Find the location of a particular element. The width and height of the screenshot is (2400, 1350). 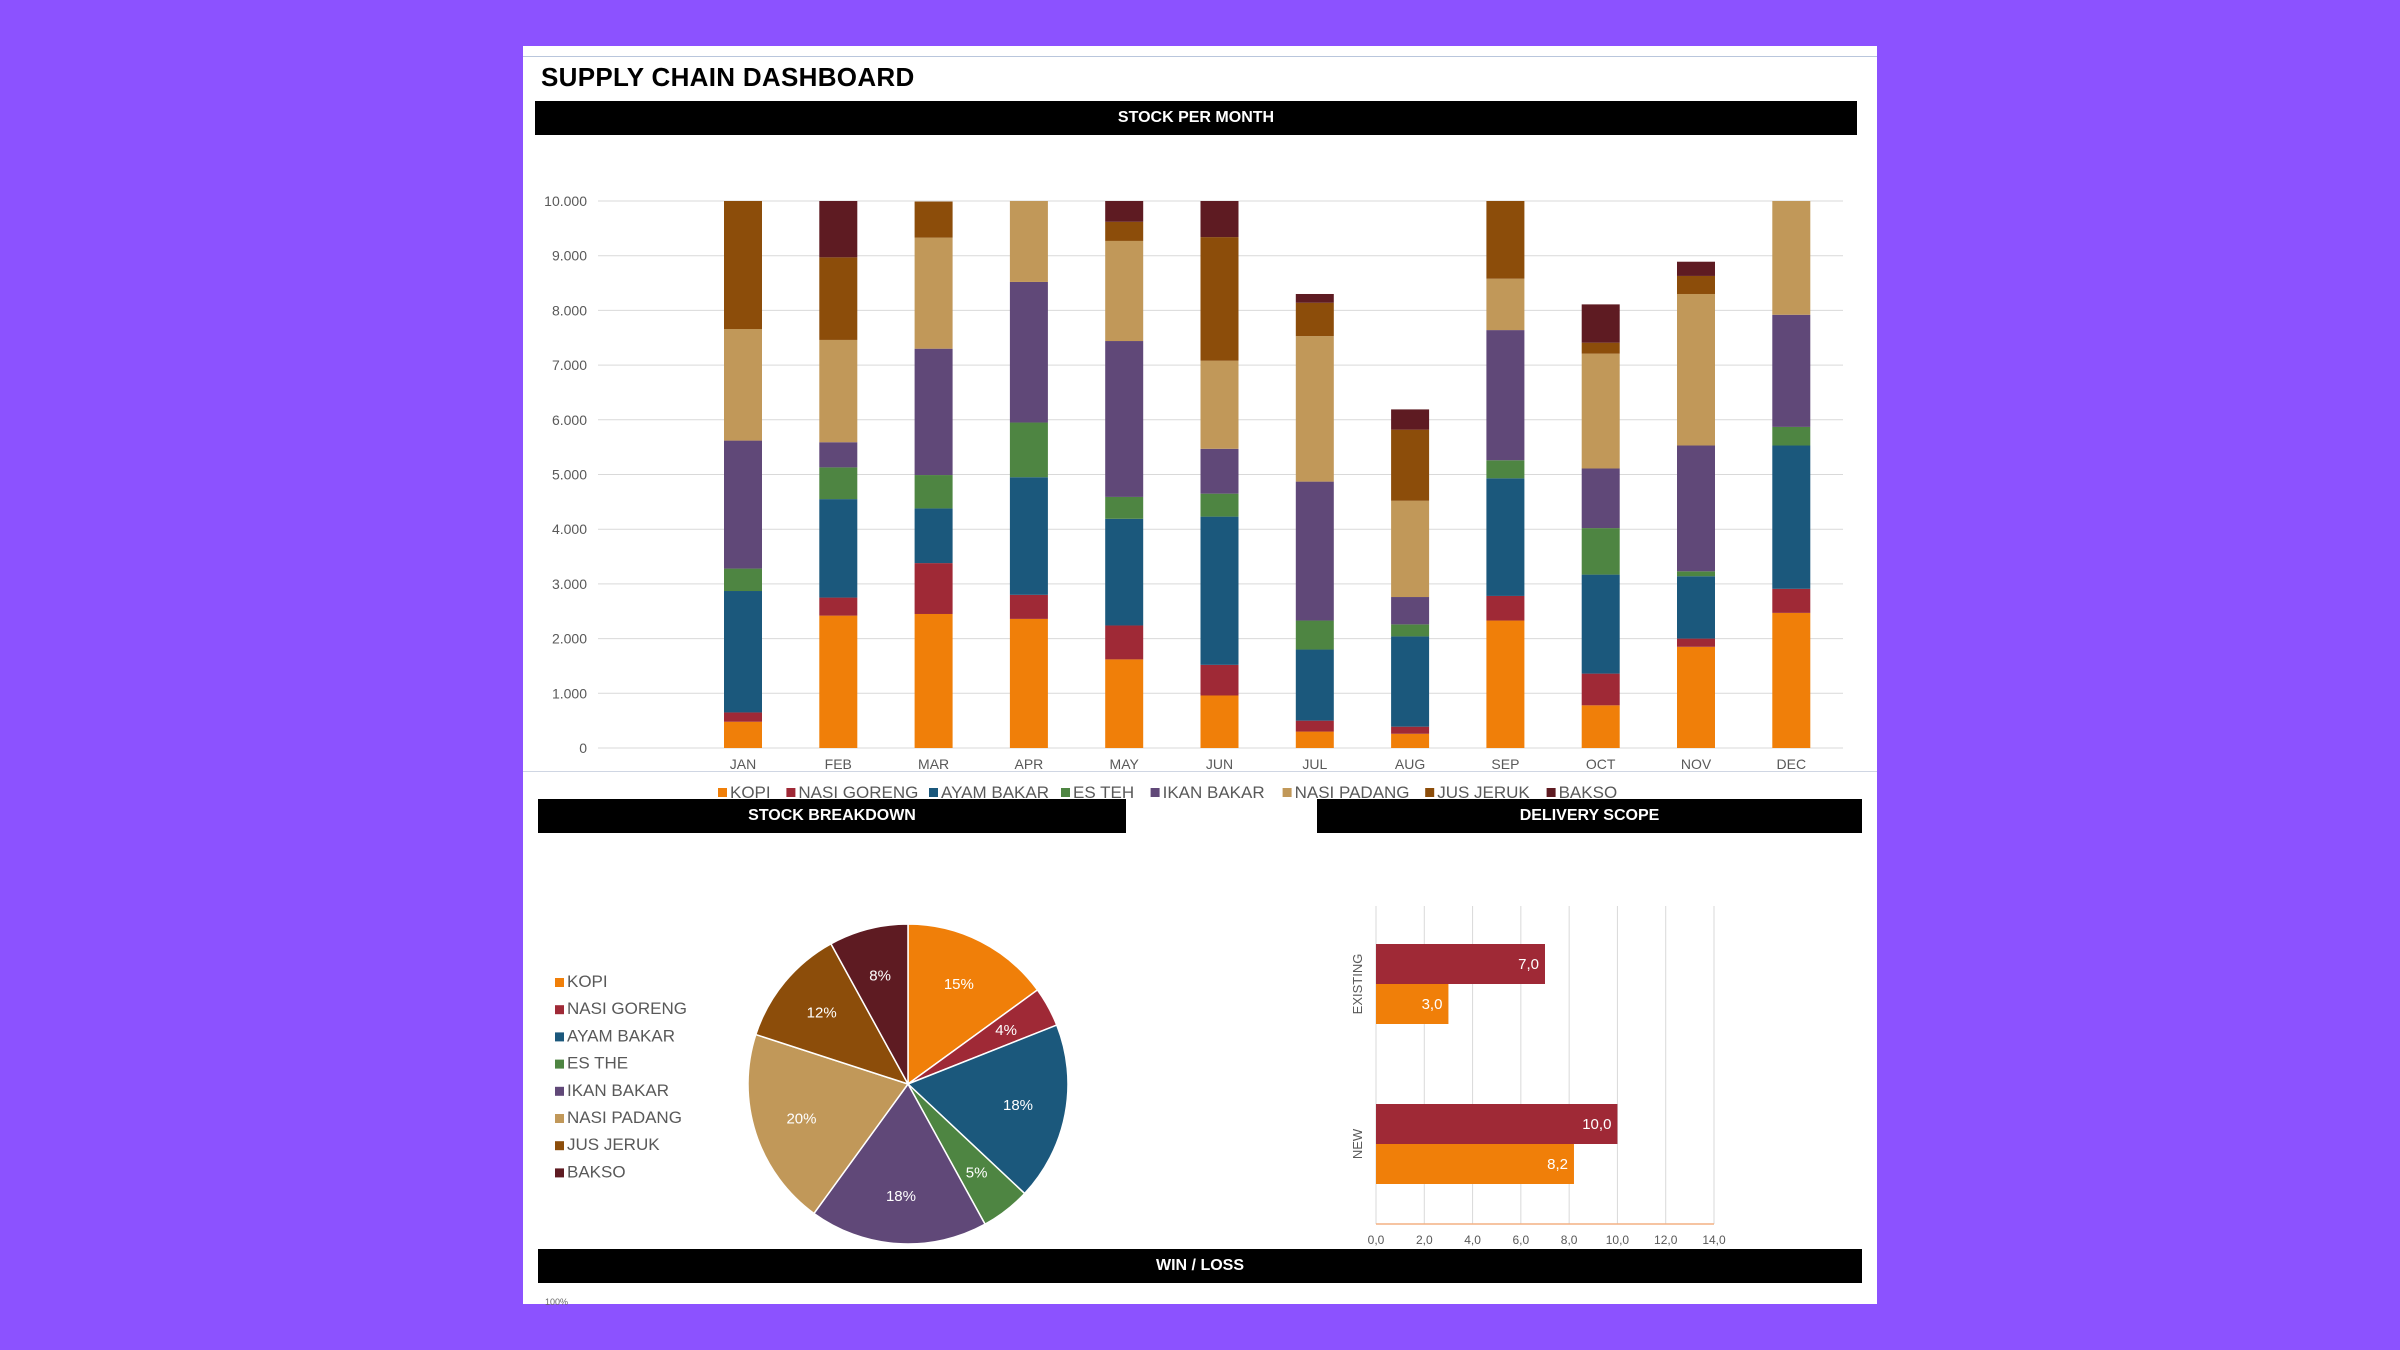

x-tick-label: 2,0 is located at coordinates (1424, 1239).